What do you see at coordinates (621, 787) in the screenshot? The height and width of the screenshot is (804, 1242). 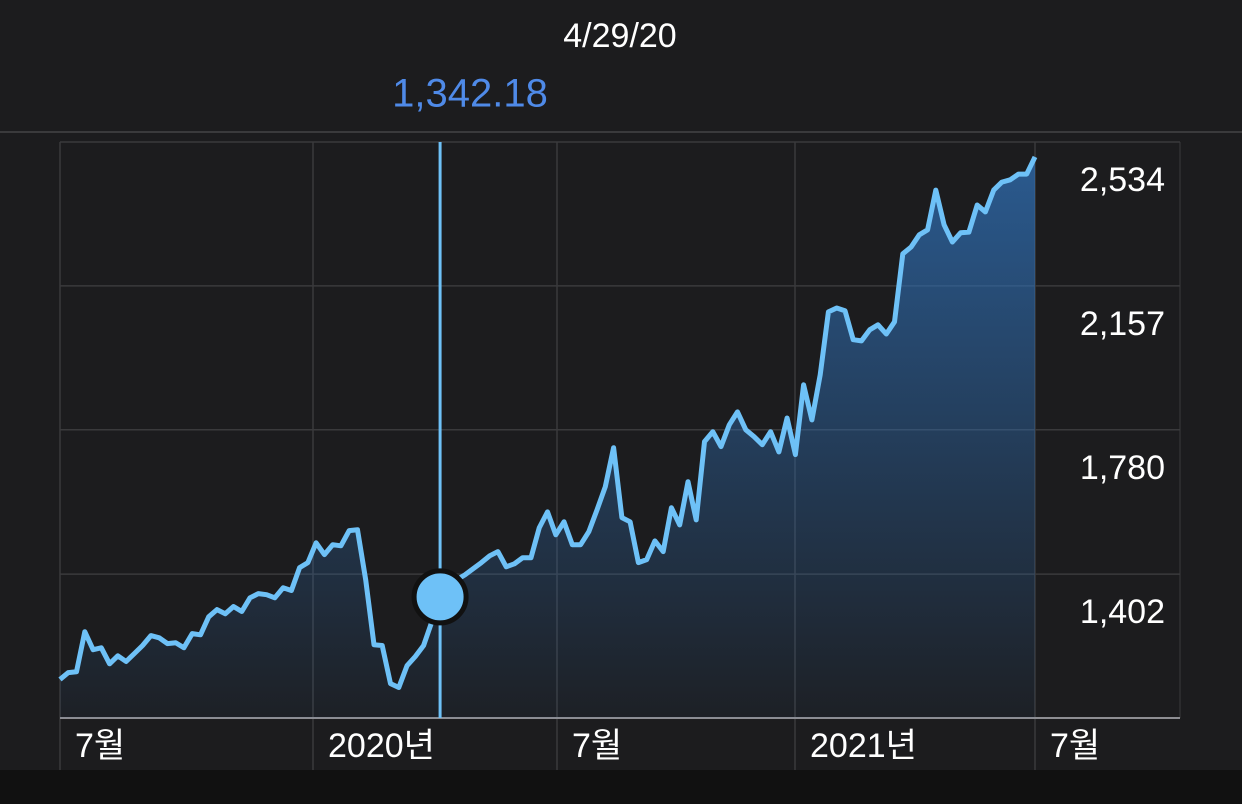 I see `bottom-strip` at bounding box center [621, 787].